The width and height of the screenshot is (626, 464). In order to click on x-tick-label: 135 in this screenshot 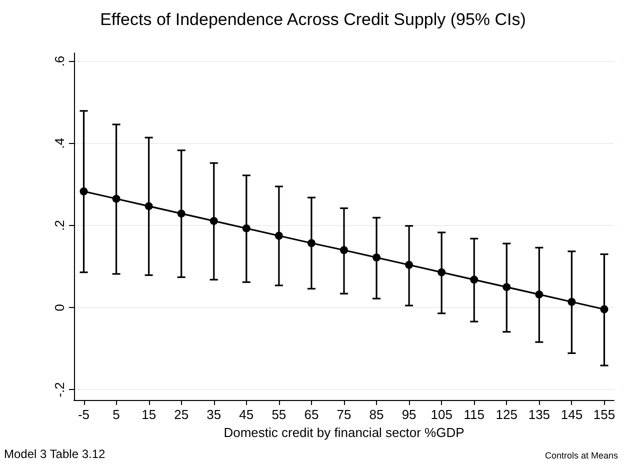, I will do `click(539, 414)`.